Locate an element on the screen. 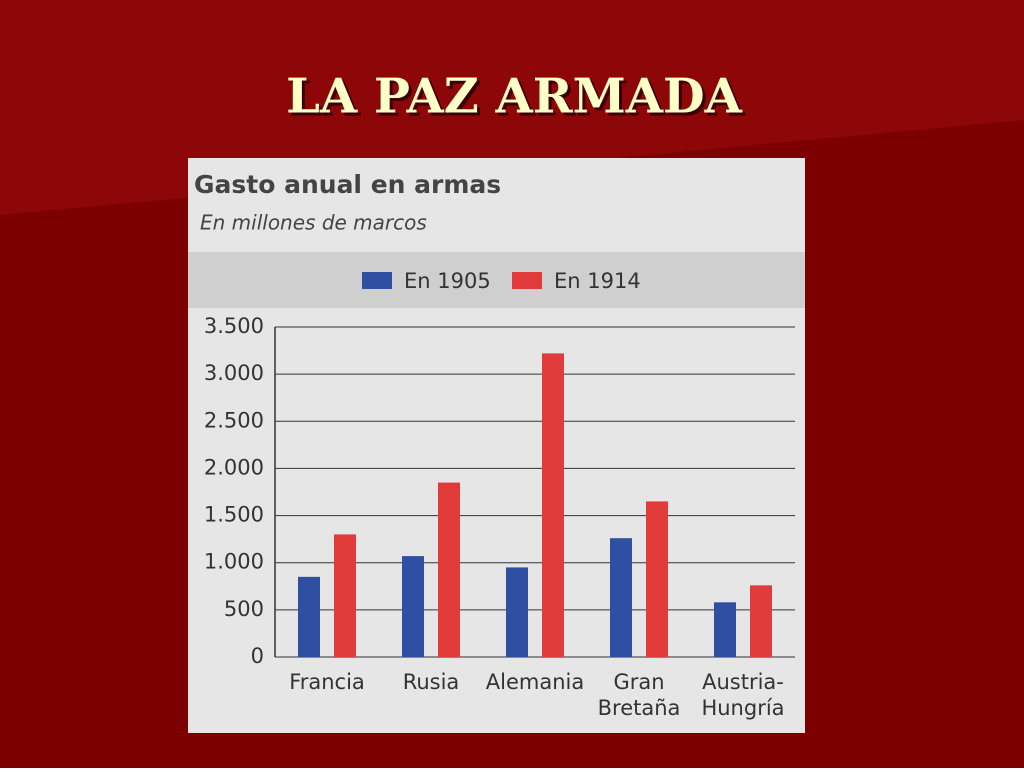 This screenshot has width=1024, height=772. y-tick-label: 0 is located at coordinates (257, 656).